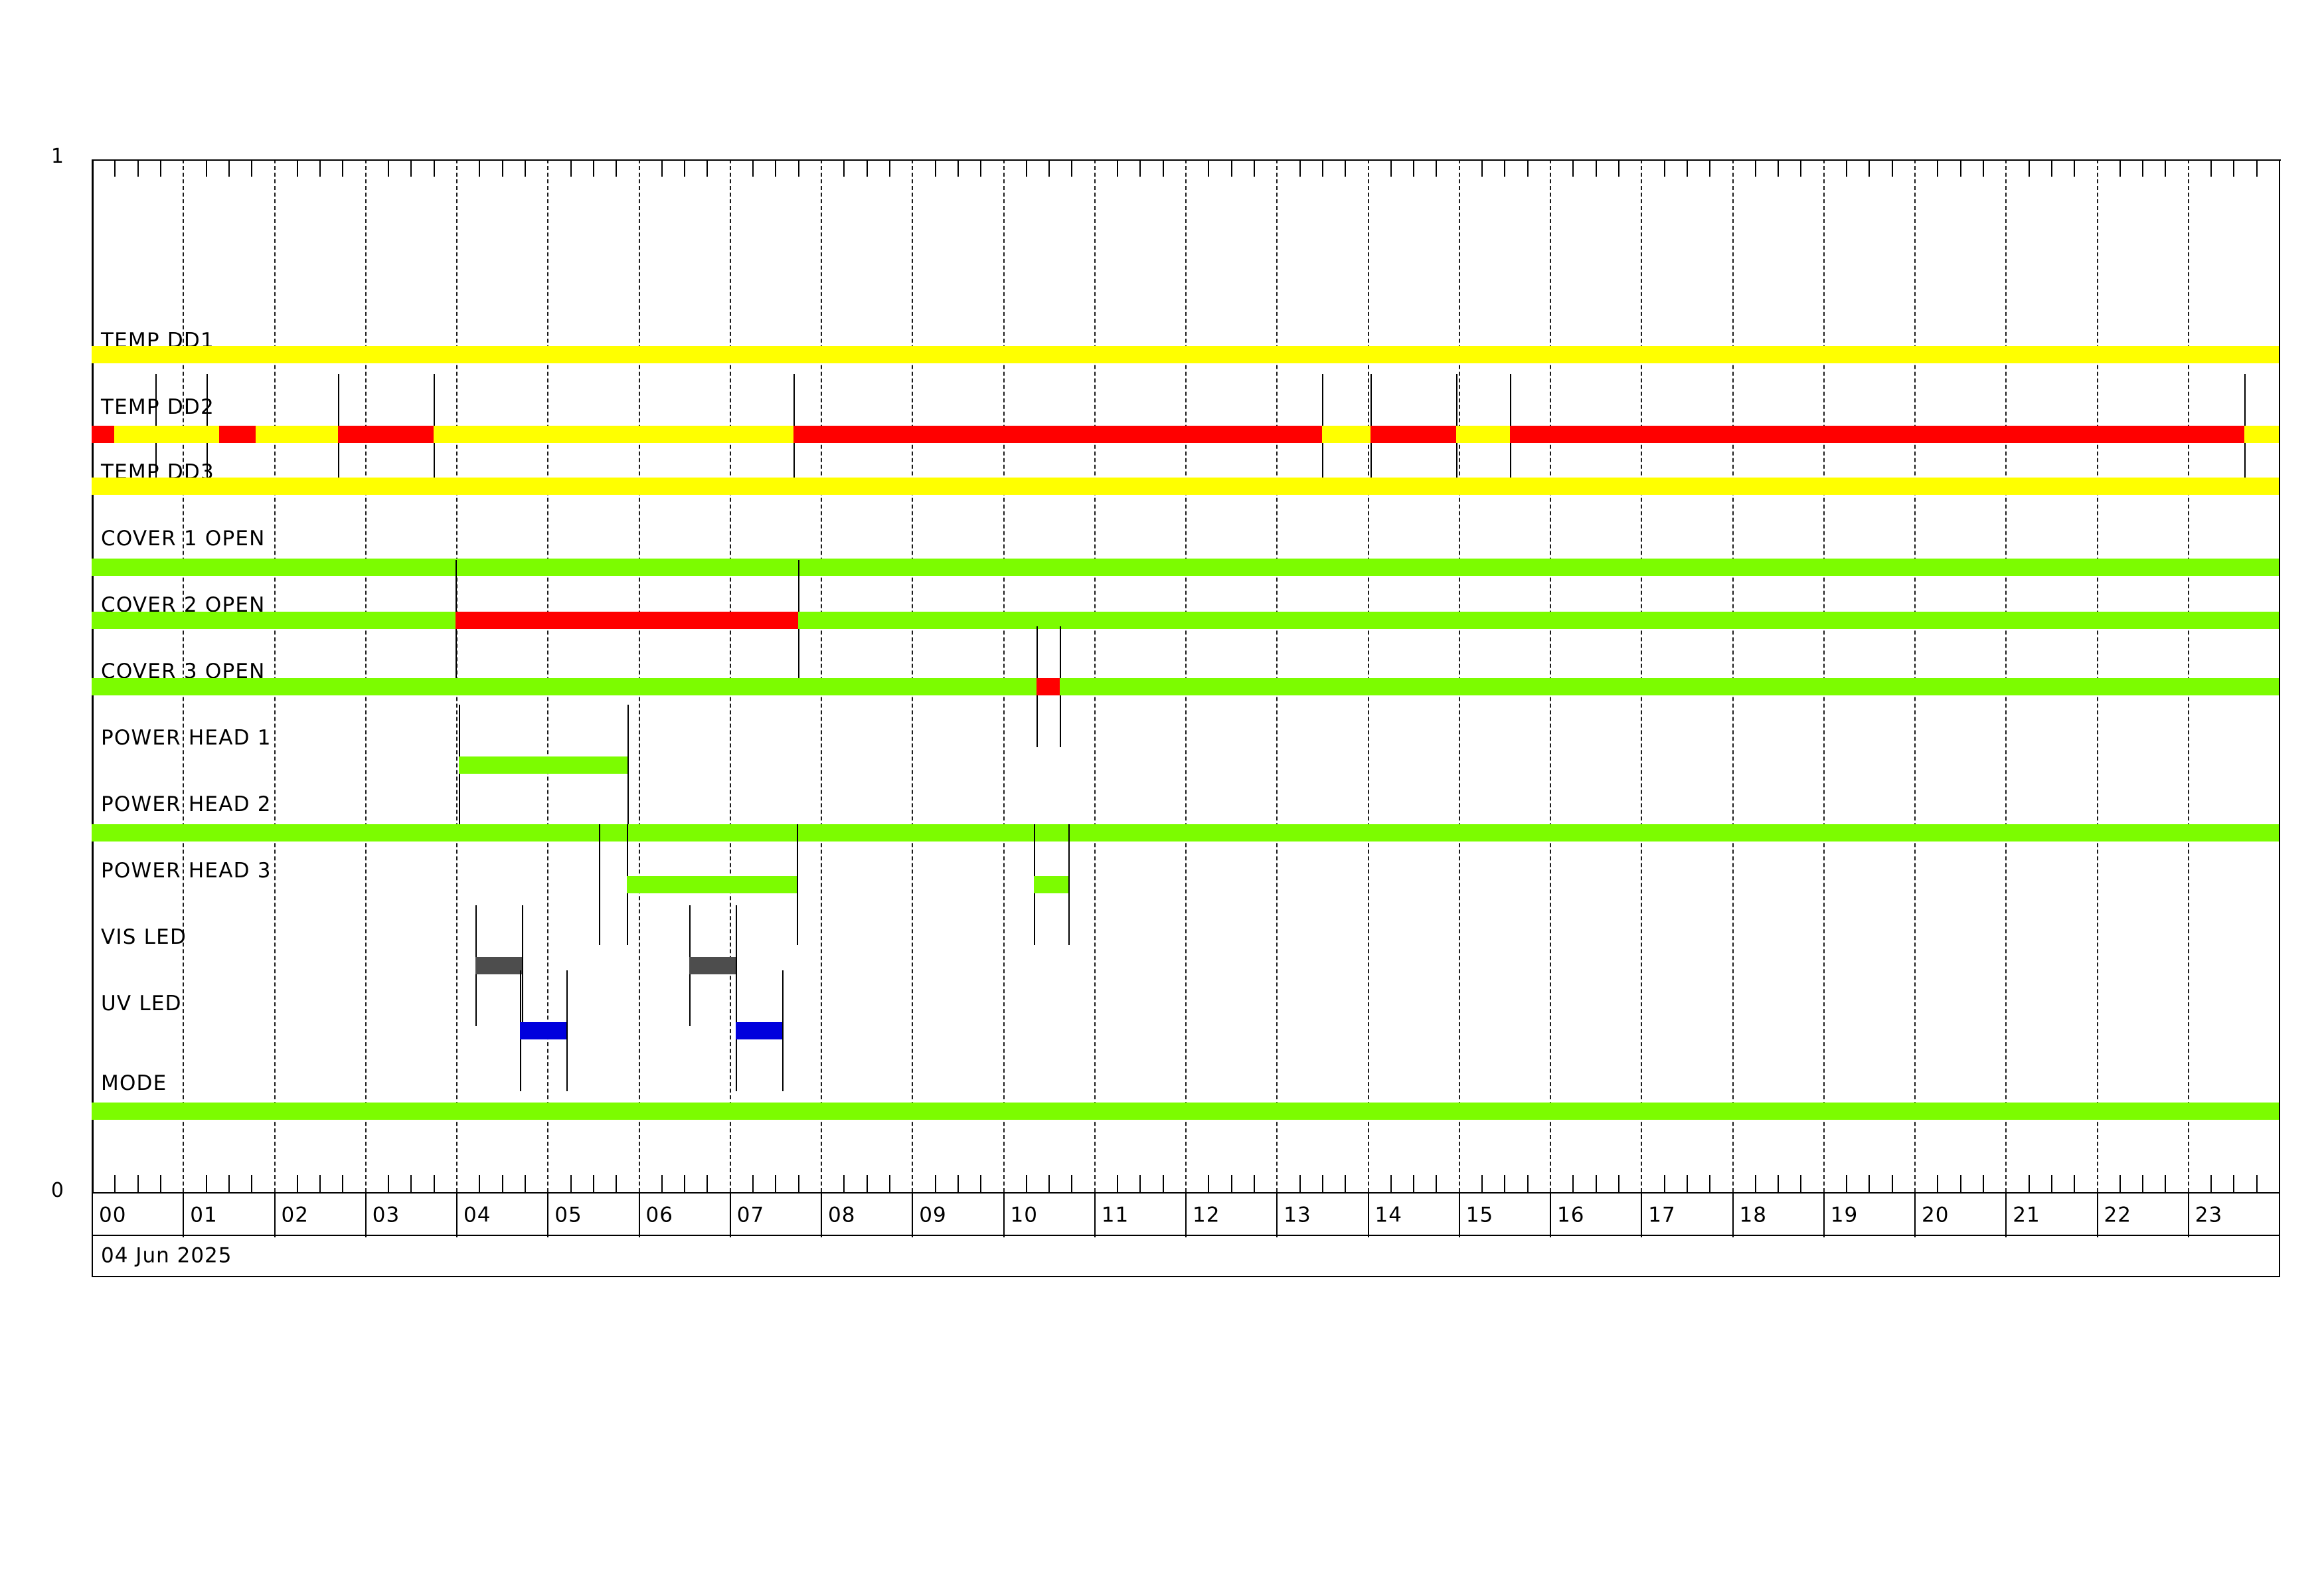 This screenshot has width=2324, height=1594. I want to click on hour-cell-01: 01, so click(230, 1215).